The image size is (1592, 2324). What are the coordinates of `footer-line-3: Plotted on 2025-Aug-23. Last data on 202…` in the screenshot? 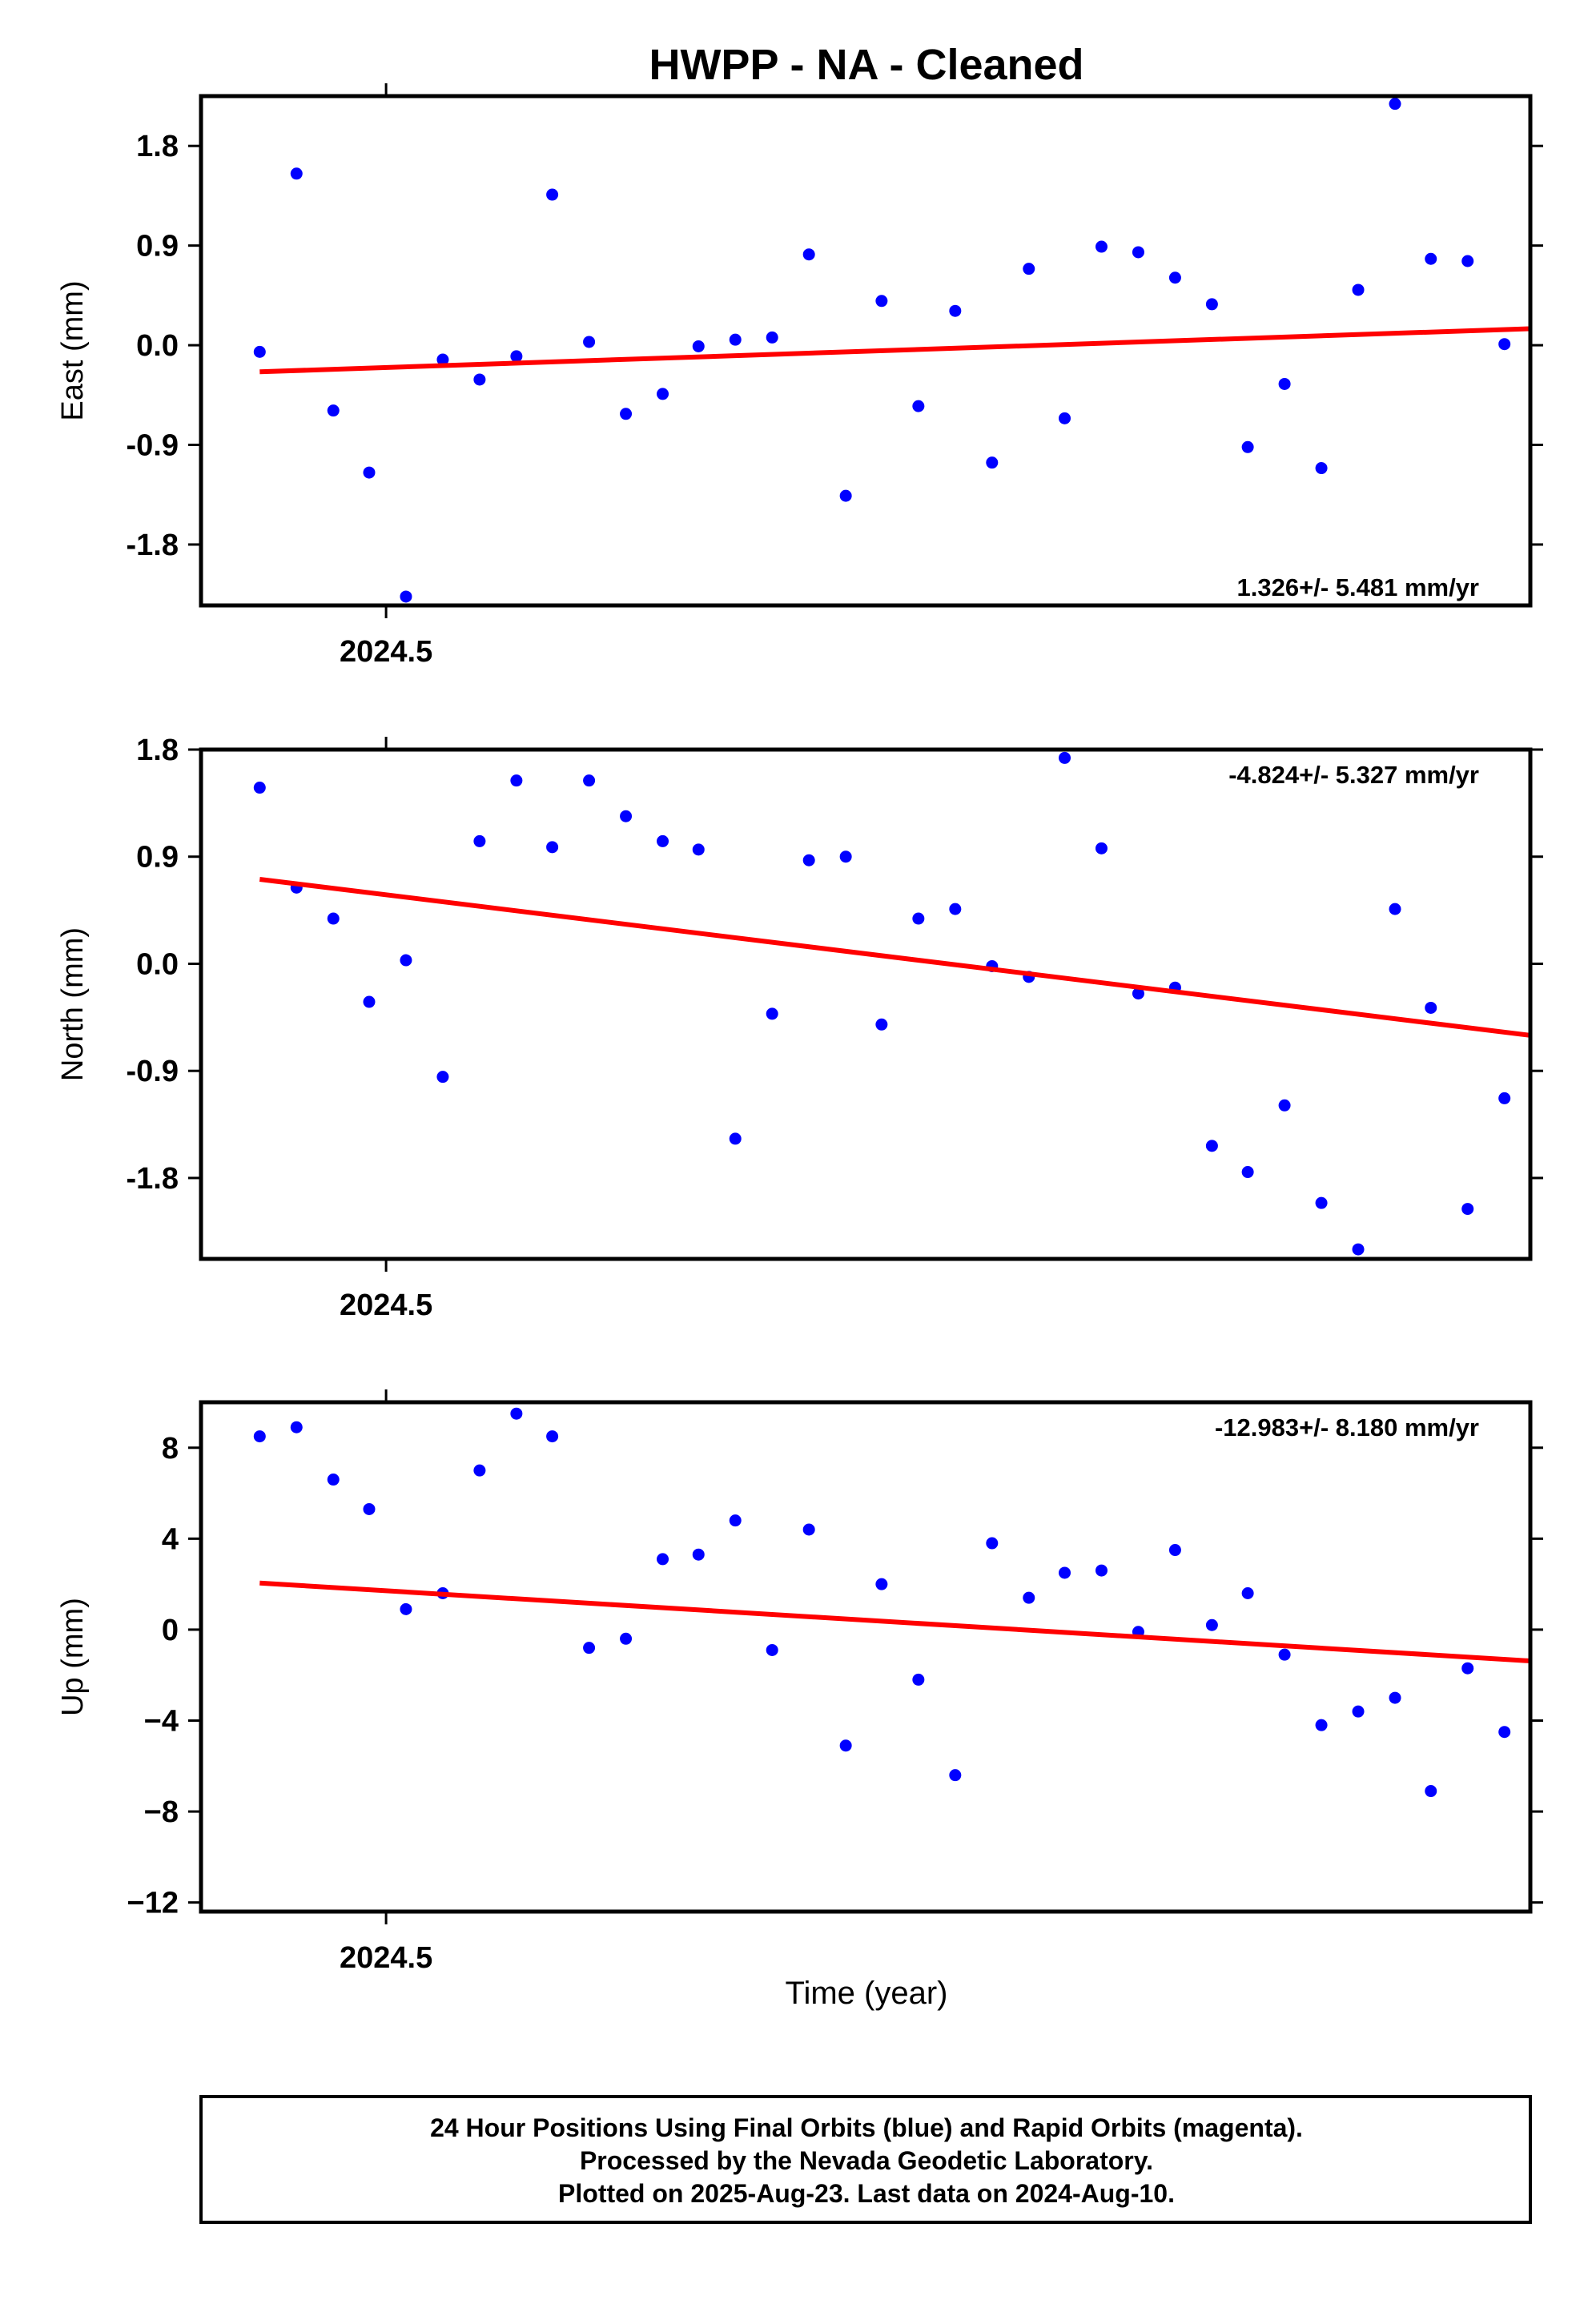 It's located at (866, 2193).